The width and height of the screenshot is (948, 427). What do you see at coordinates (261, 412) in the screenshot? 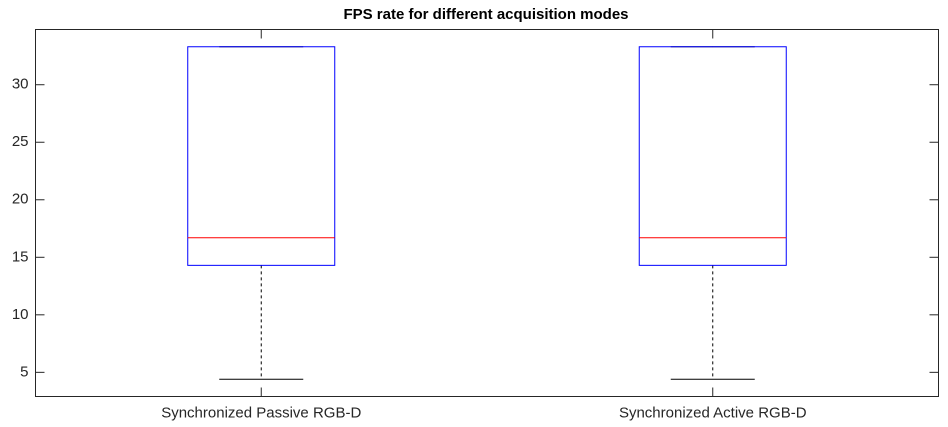
I see `x-tick-label: Synchronized Passive RGB-D` at bounding box center [261, 412].